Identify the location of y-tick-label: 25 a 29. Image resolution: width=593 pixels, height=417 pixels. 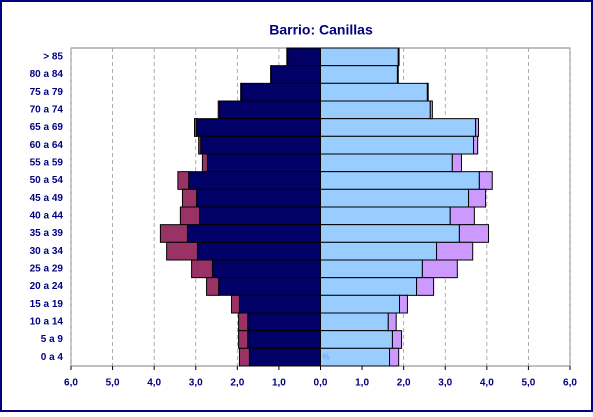
(47, 268).